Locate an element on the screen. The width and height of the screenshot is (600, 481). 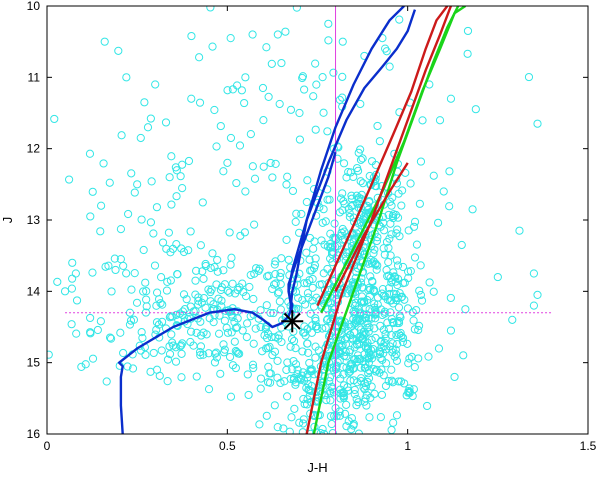
y-tick-label: 12 is located at coordinates (34, 149).